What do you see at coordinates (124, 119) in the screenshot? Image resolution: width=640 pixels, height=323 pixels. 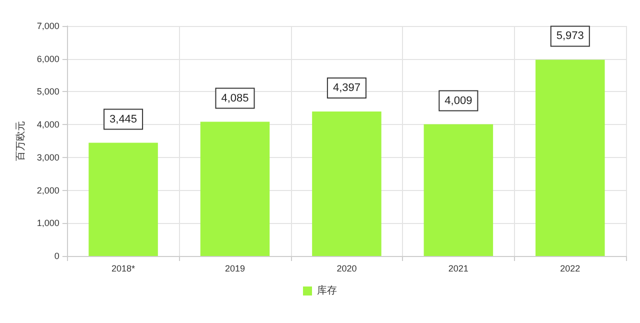 I see `data-label: 3,445` at bounding box center [124, 119].